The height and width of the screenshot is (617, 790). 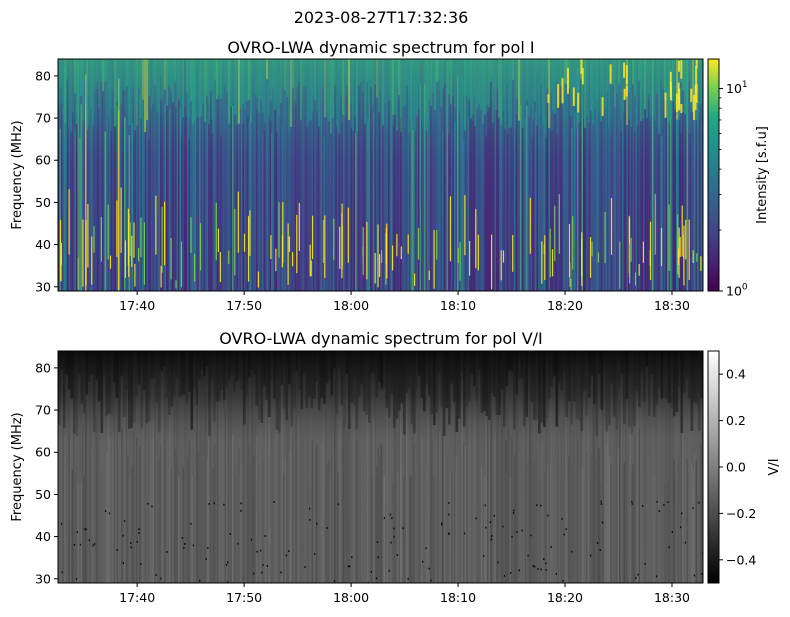 I want to click on colorbar-pol-i, so click(x=713, y=175).